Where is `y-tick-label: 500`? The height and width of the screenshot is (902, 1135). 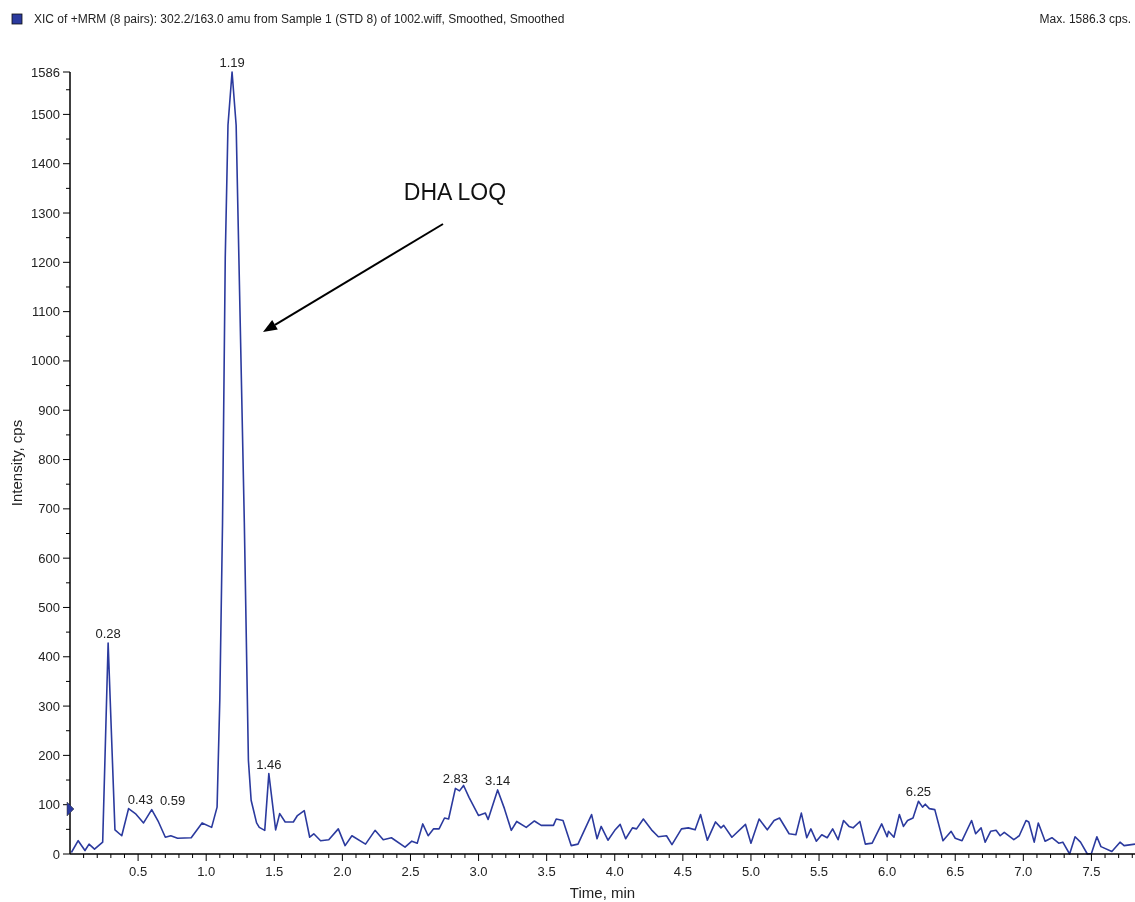 y-tick-label: 500 is located at coordinates (49, 607).